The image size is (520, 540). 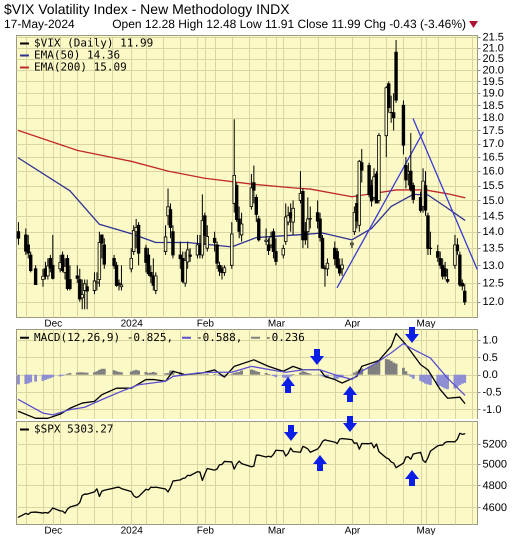 What do you see at coordinates (493, 232) in the screenshot?
I see `y-tick-label: 14.0` at bounding box center [493, 232].